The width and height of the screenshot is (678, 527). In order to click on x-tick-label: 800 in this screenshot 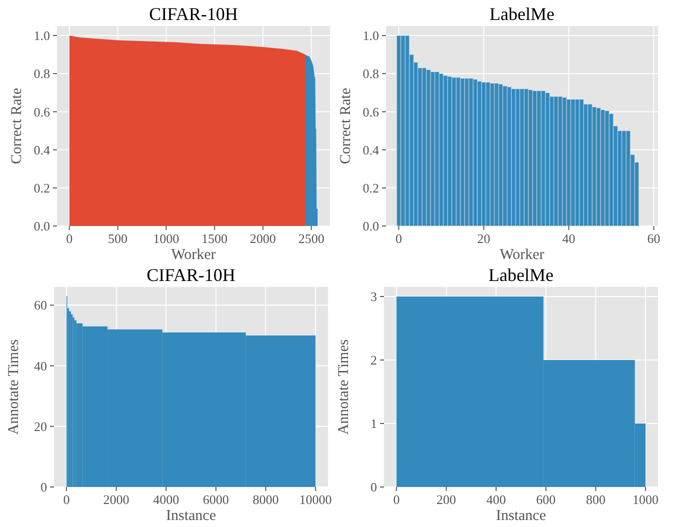, I will do `click(596, 499)`.